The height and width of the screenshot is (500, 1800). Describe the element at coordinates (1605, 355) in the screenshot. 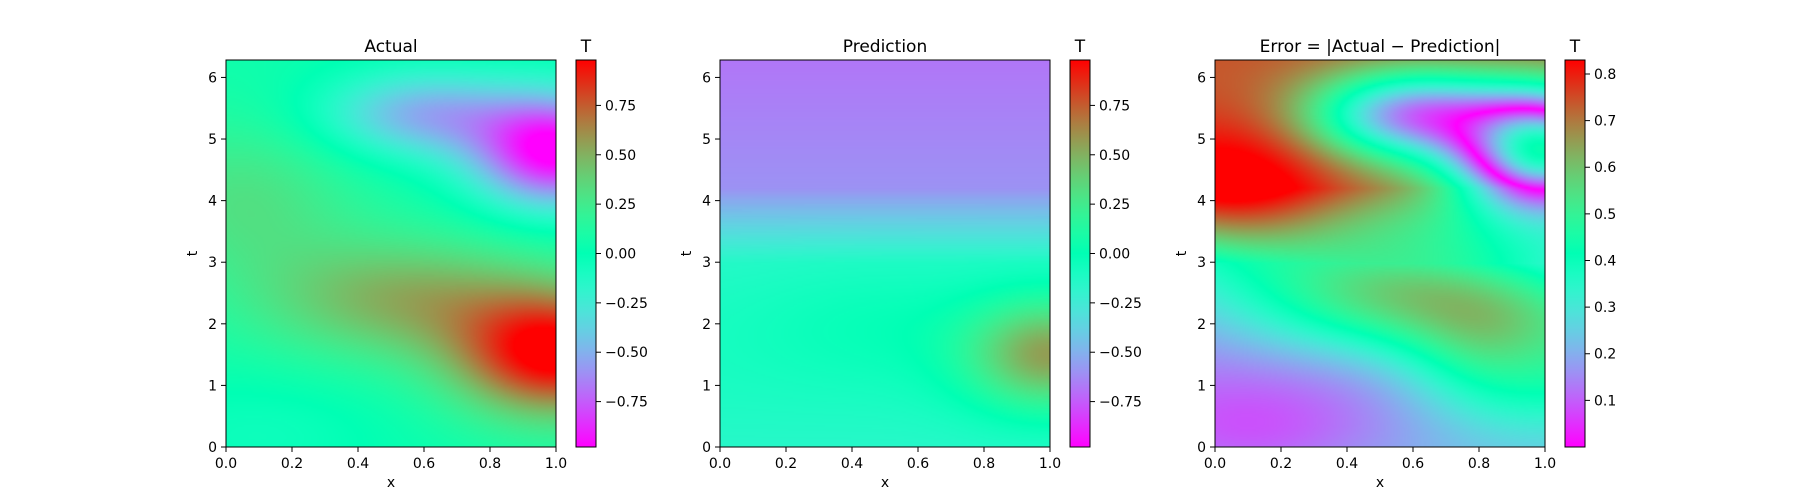

I see `colorbar-tick-label: 0.2` at that location.